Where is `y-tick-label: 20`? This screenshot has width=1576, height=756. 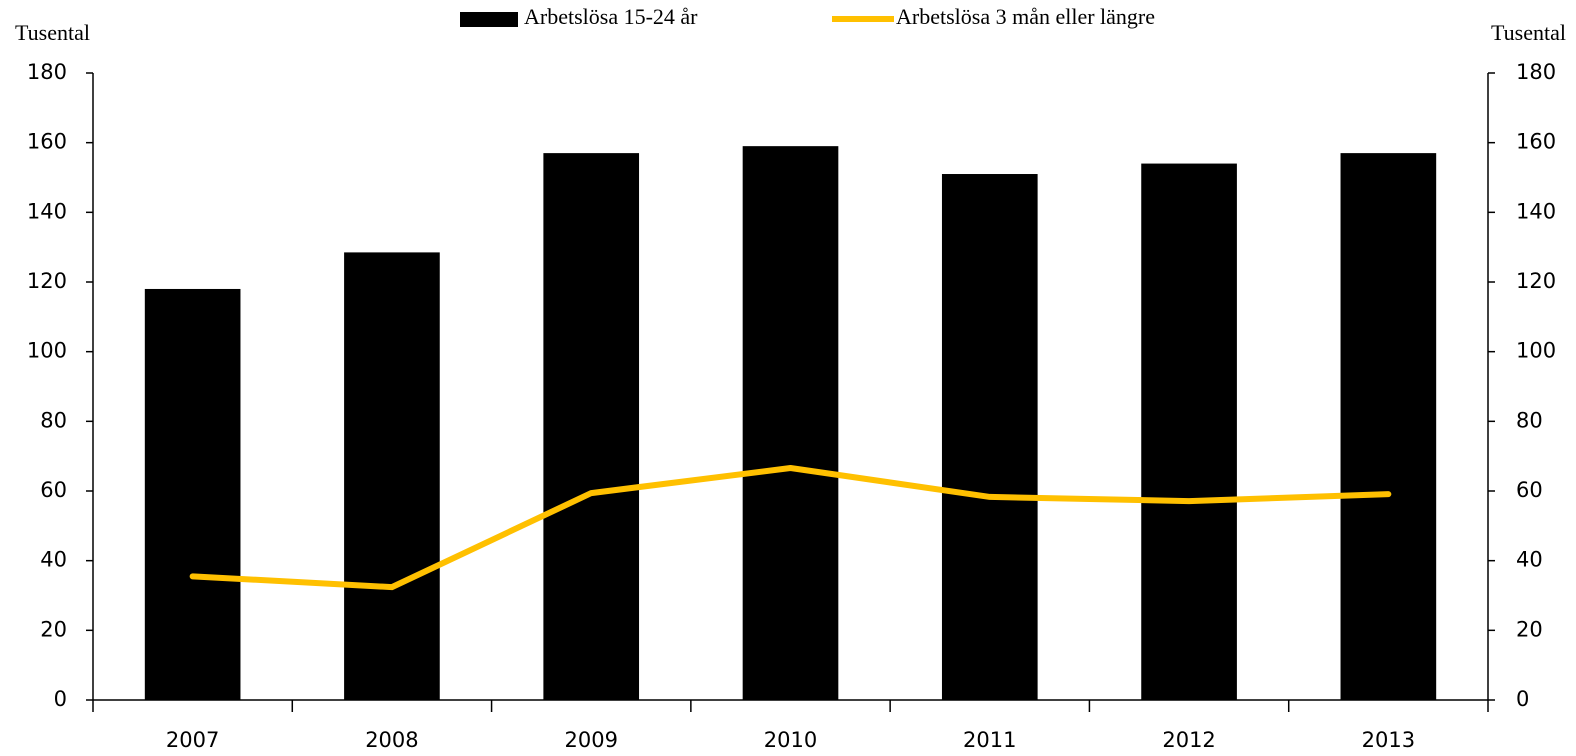
y-tick-label: 20 is located at coordinates (53, 629).